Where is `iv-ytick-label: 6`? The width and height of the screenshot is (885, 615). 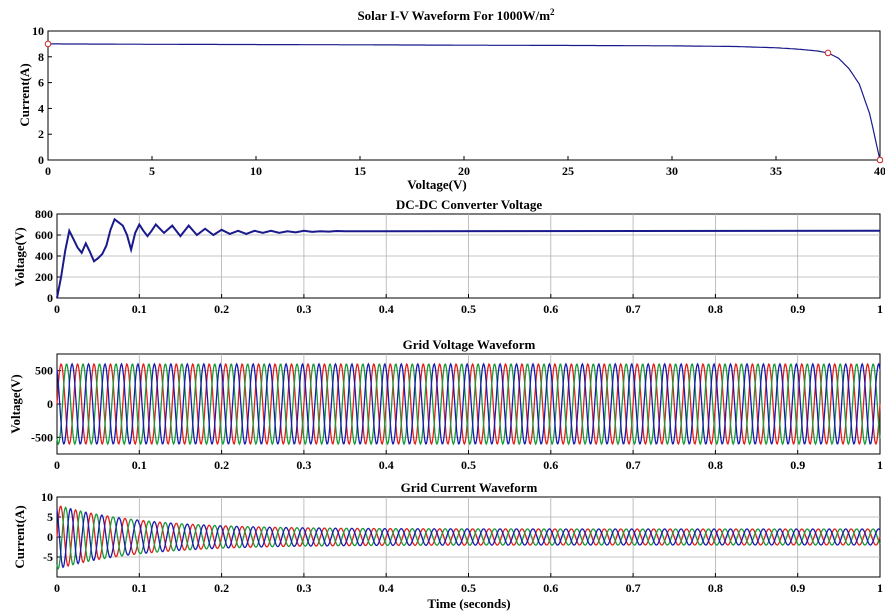 iv-ytick-label: 6 is located at coordinates (41, 83).